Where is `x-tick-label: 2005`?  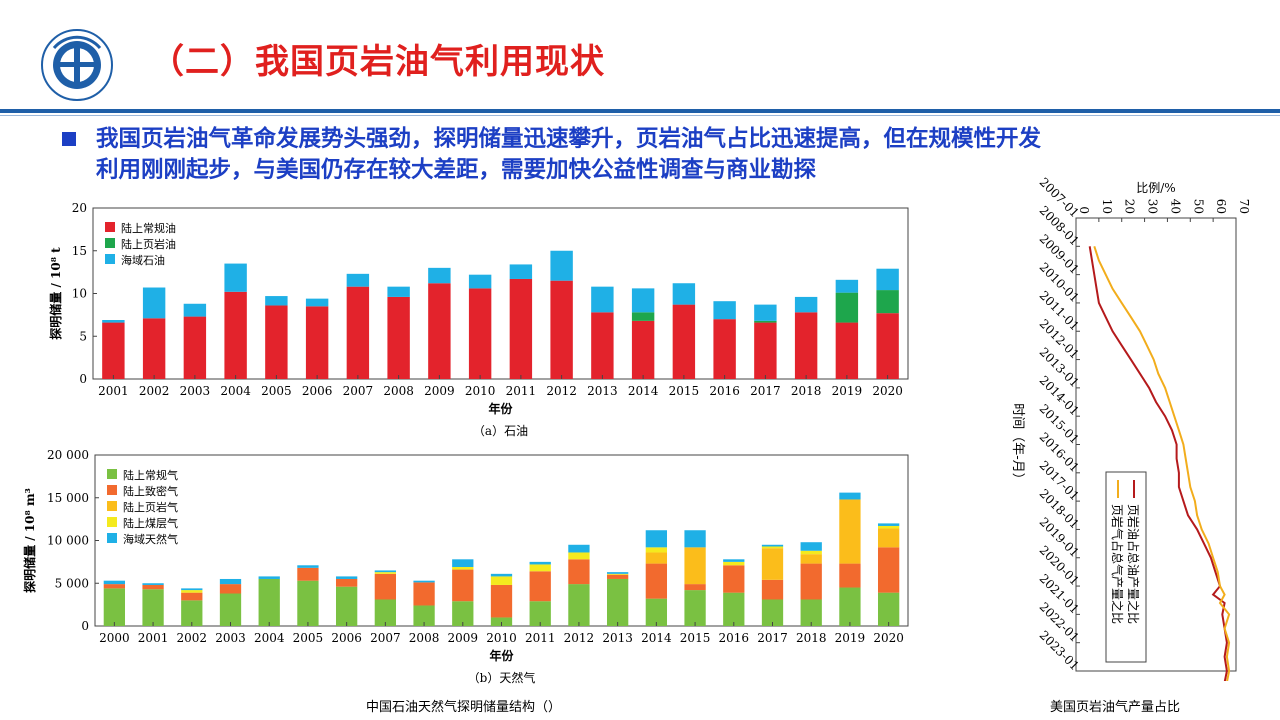 x-tick-label: 2005 is located at coordinates (276, 391).